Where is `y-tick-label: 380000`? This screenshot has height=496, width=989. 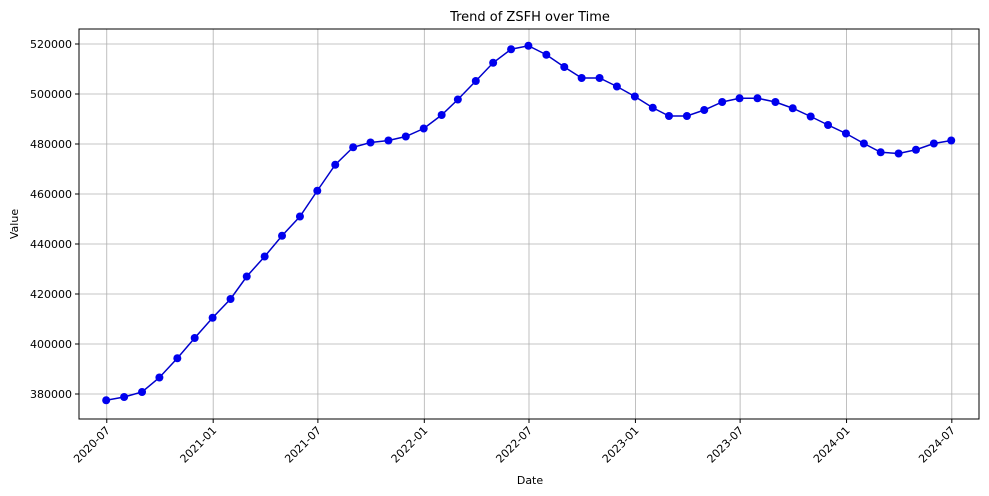
y-tick-label: 380000 is located at coordinates (51, 394).